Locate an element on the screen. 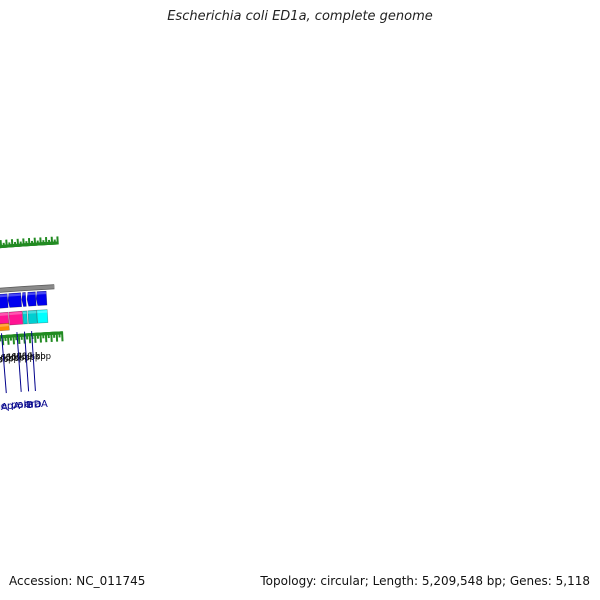  outer-tick-ring is located at coordinates (29, 242).